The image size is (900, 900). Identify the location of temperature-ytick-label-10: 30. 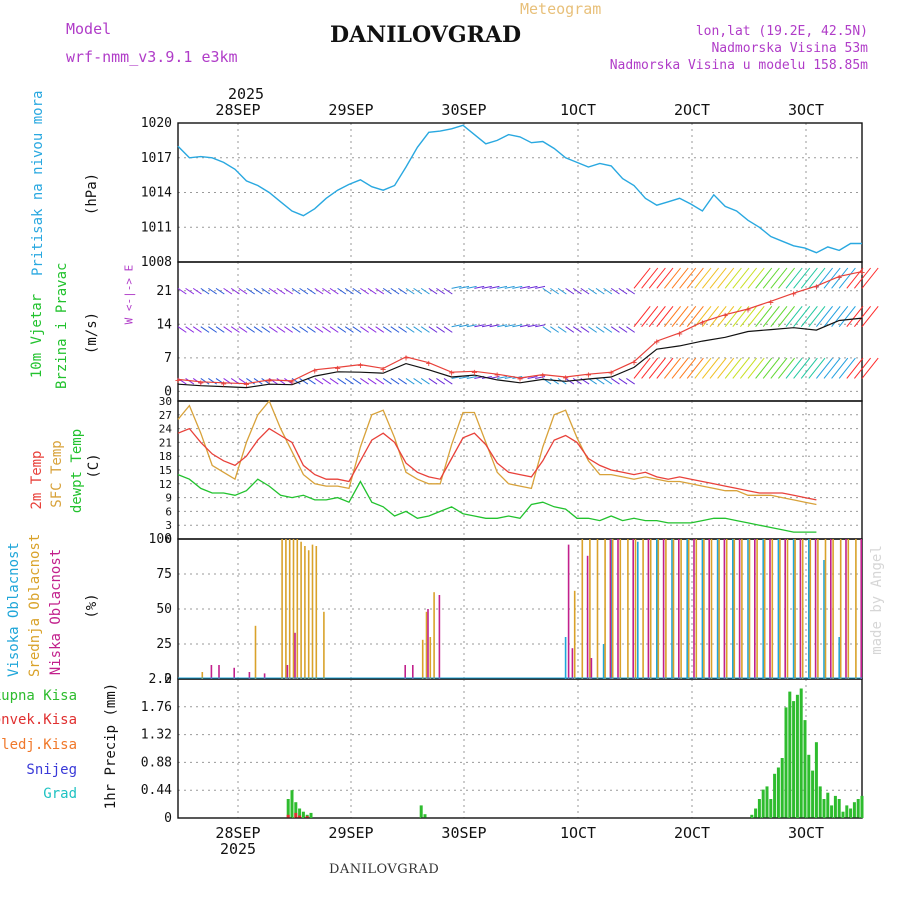
(165, 401).